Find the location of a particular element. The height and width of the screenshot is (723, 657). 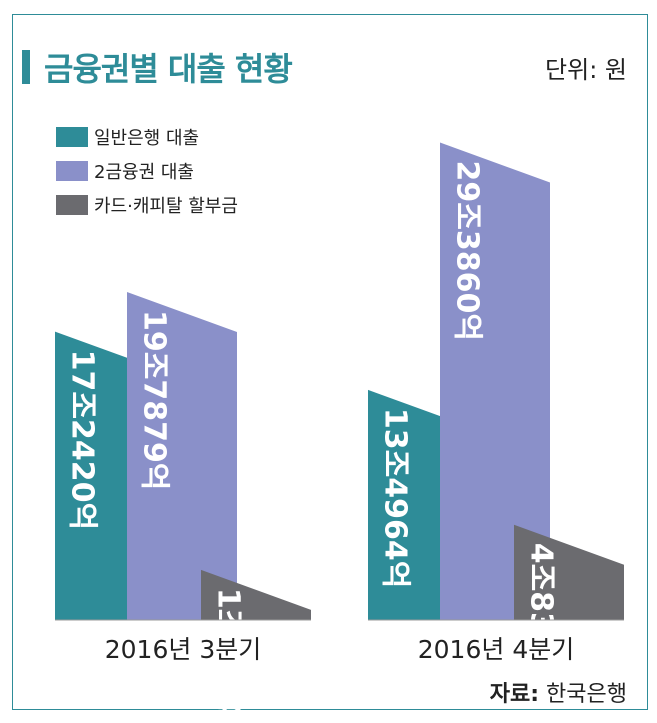

value-label-1-1: 29조3860억 is located at coordinates (467, 251).